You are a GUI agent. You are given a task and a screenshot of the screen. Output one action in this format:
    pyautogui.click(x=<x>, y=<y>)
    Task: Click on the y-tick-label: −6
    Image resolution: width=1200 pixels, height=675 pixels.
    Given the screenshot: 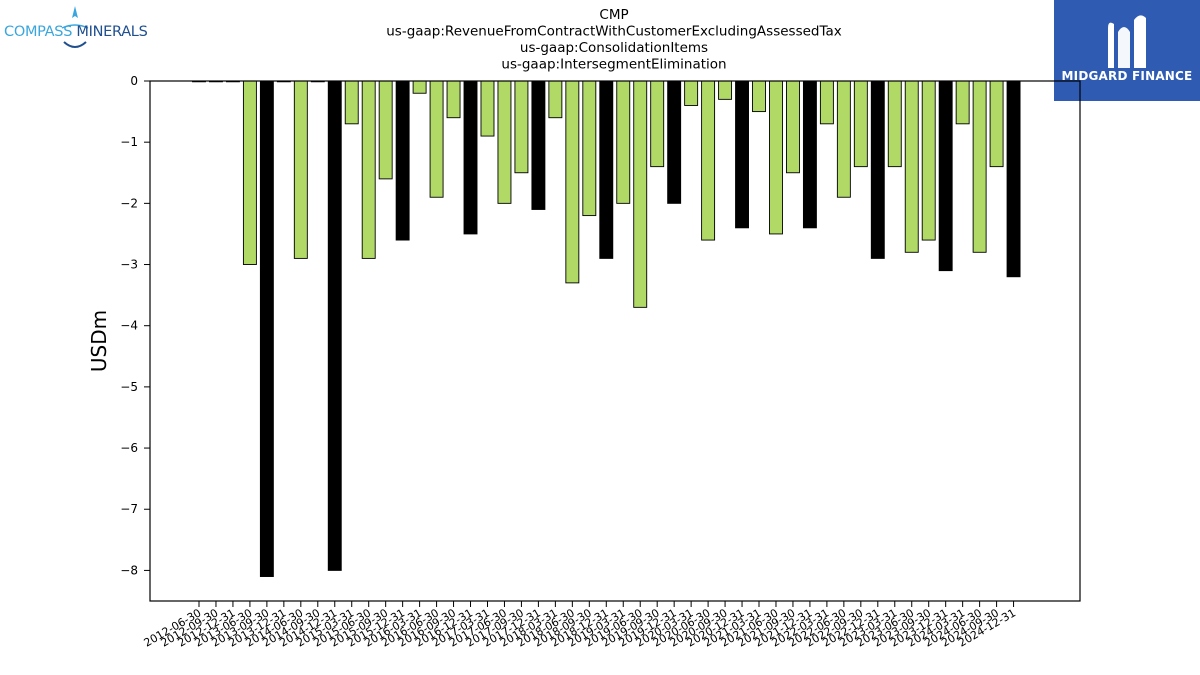 What is the action you would take?
    pyautogui.click(x=129, y=448)
    